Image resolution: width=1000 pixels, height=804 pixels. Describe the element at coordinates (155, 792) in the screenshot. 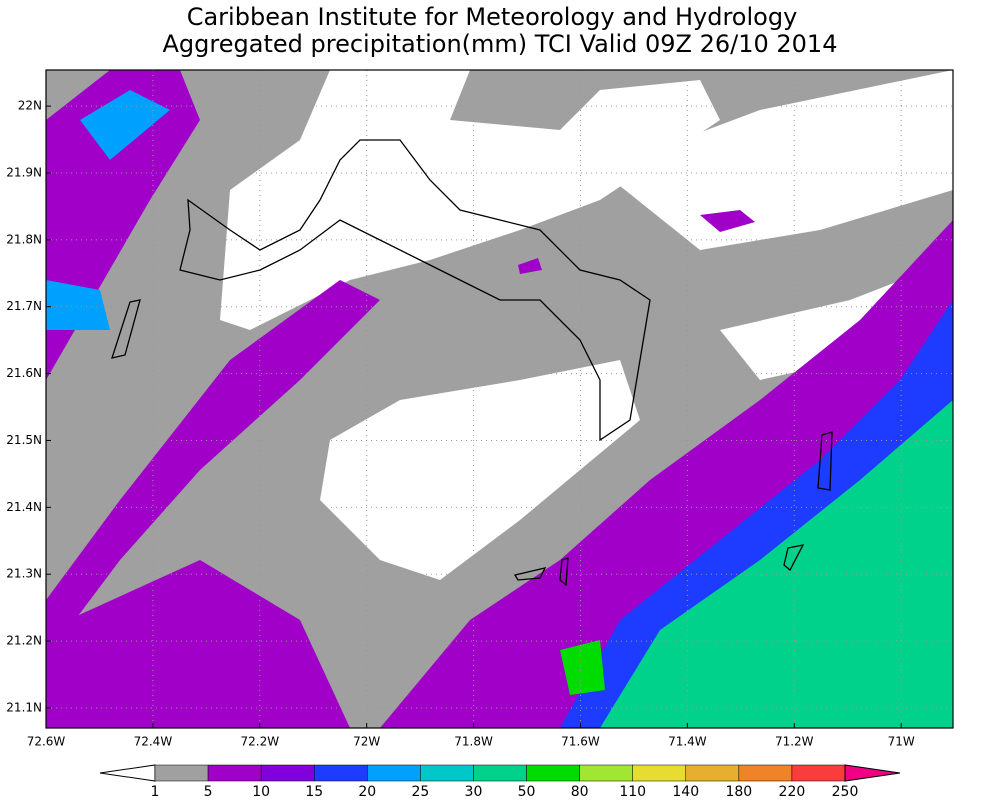

I see `colorbar-label: 1` at that location.